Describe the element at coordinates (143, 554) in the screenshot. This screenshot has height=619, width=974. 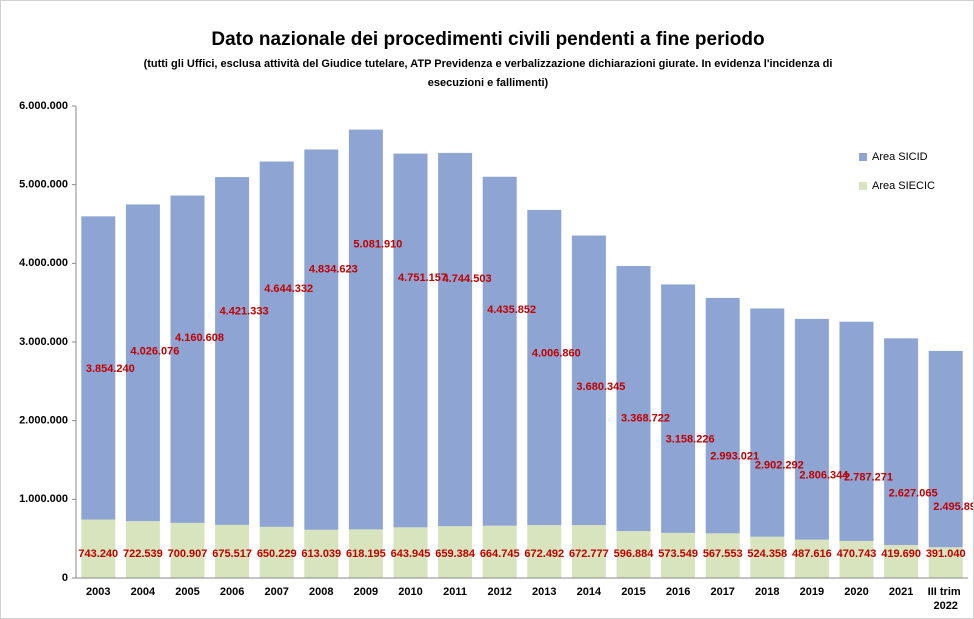
I see `value-label: 722.539` at that location.